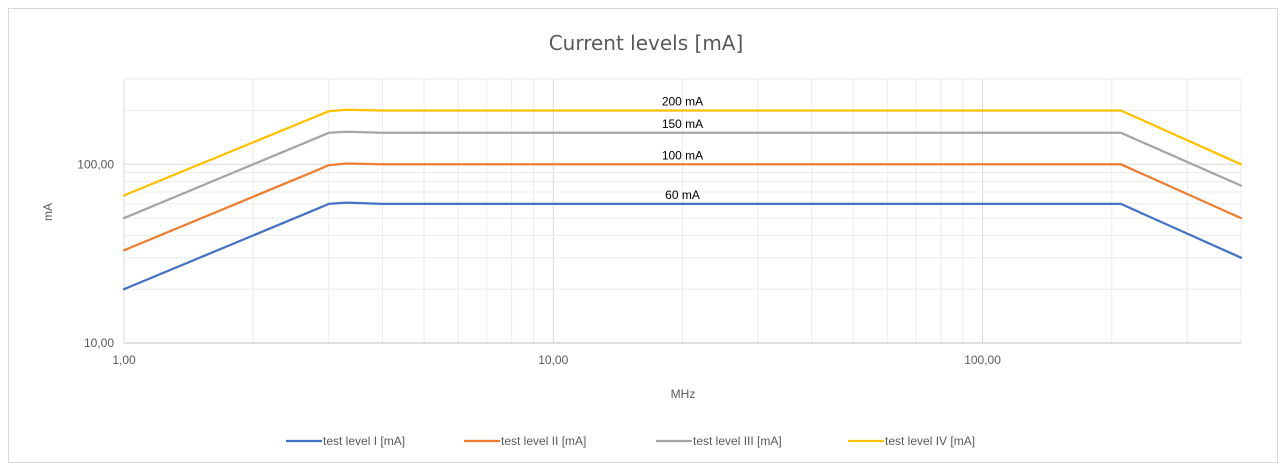  I want to click on x-tick-label-2: 100,00, so click(982, 360).